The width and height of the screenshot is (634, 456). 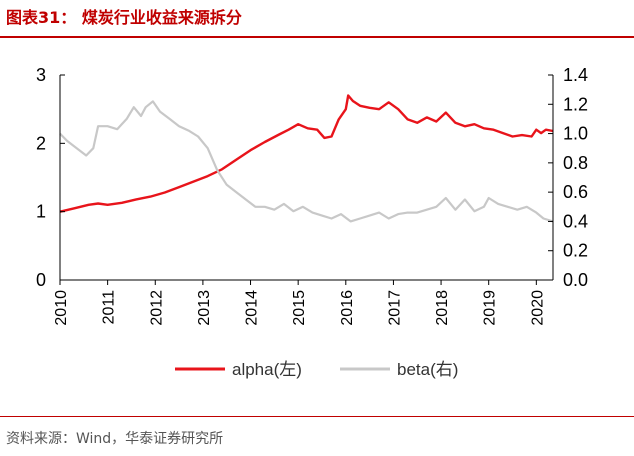 What do you see at coordinates (575, 251) in the screenshot?
I see `y-right-tick-label: 0.2` at bounding box center [575, 251].